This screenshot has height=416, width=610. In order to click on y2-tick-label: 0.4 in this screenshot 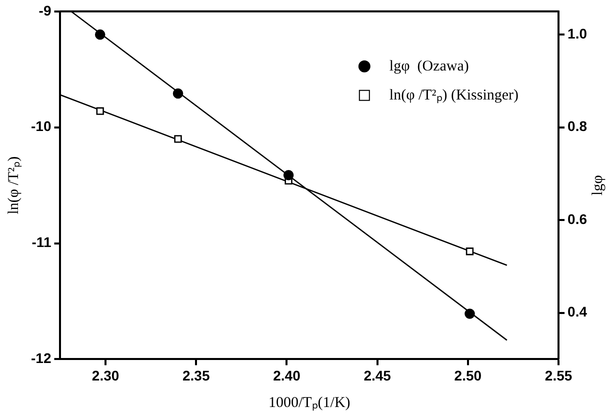, I will do `click(578, 312)`.